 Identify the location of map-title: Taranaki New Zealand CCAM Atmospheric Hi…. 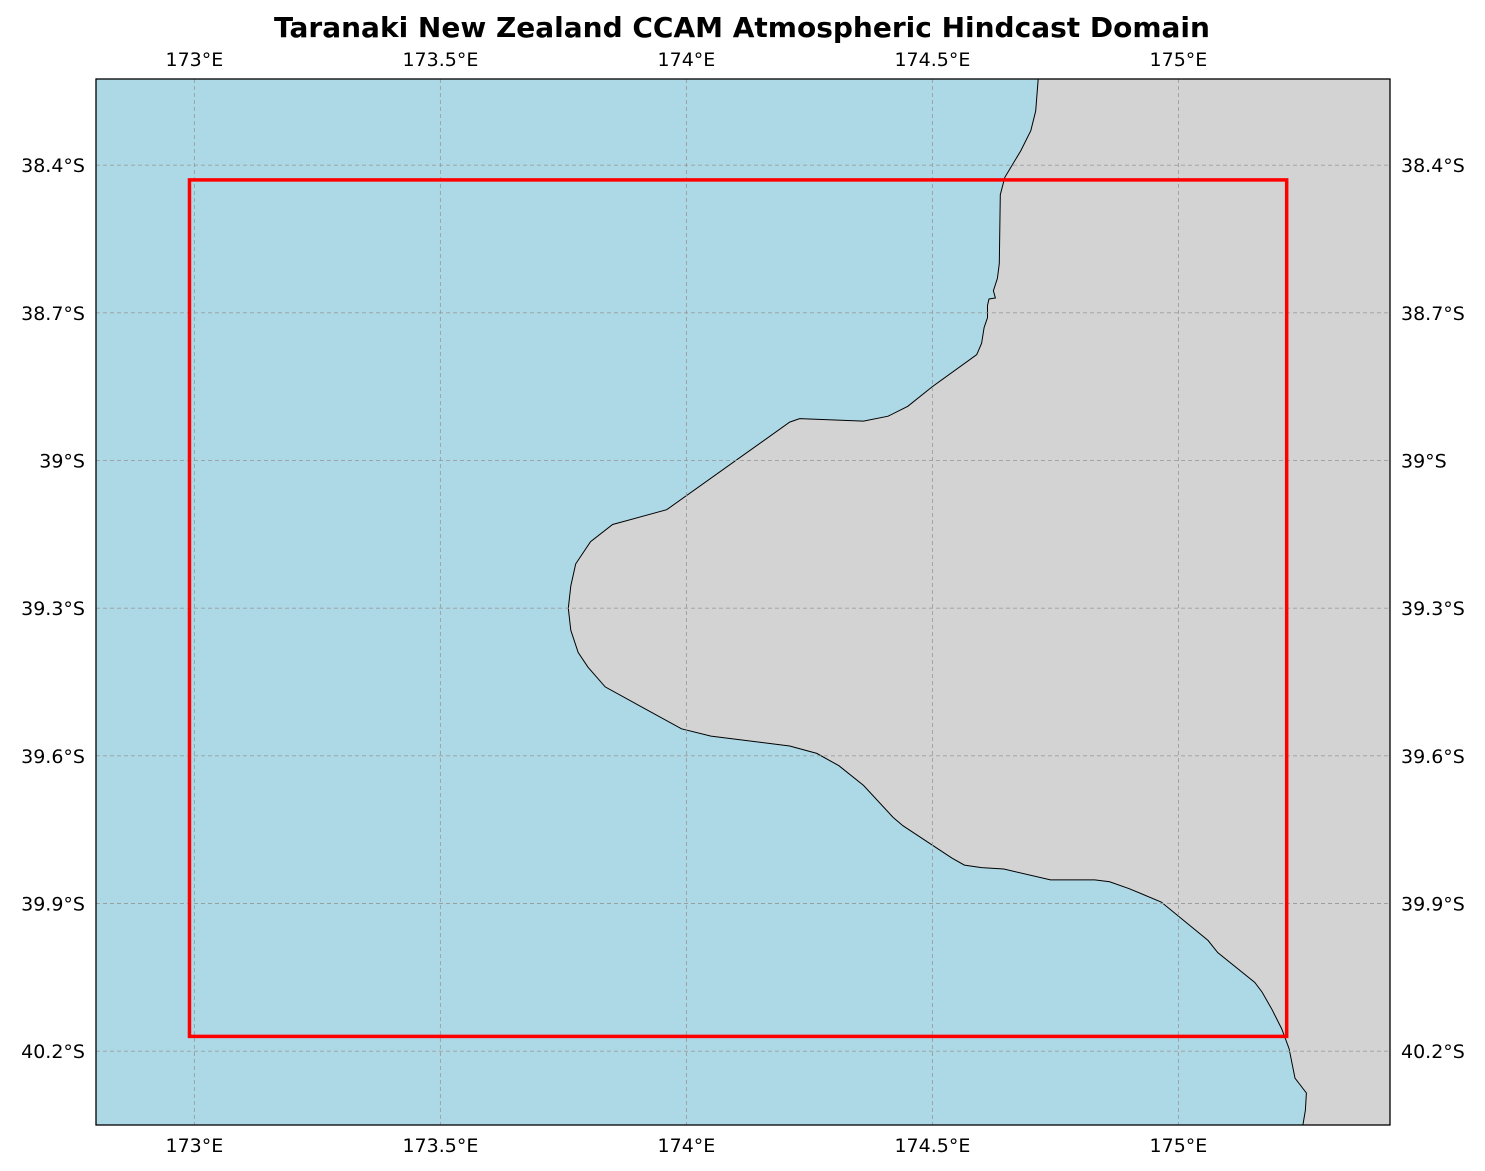
(742, 27).